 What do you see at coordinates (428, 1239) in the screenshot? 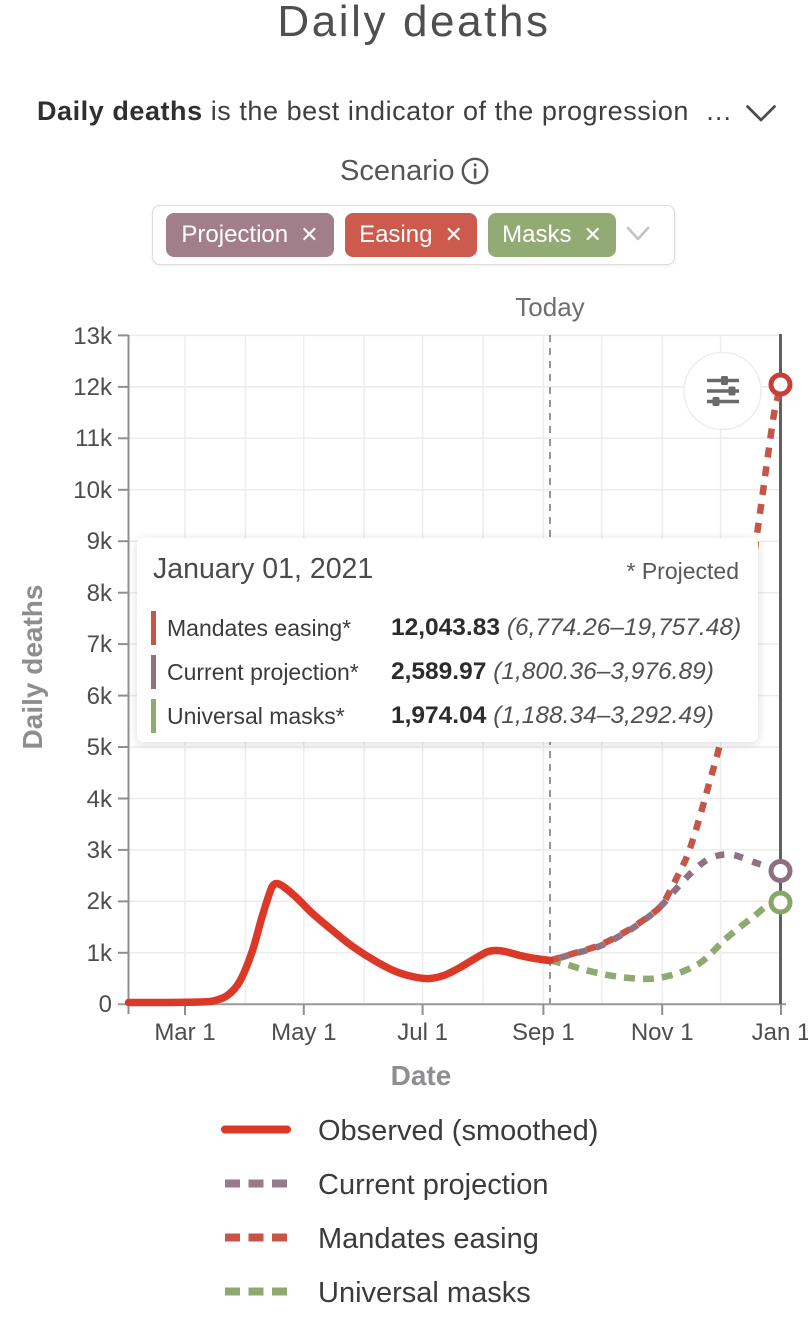
I see `svg-text: Mandates easing` at bounding box center [428, 1239].